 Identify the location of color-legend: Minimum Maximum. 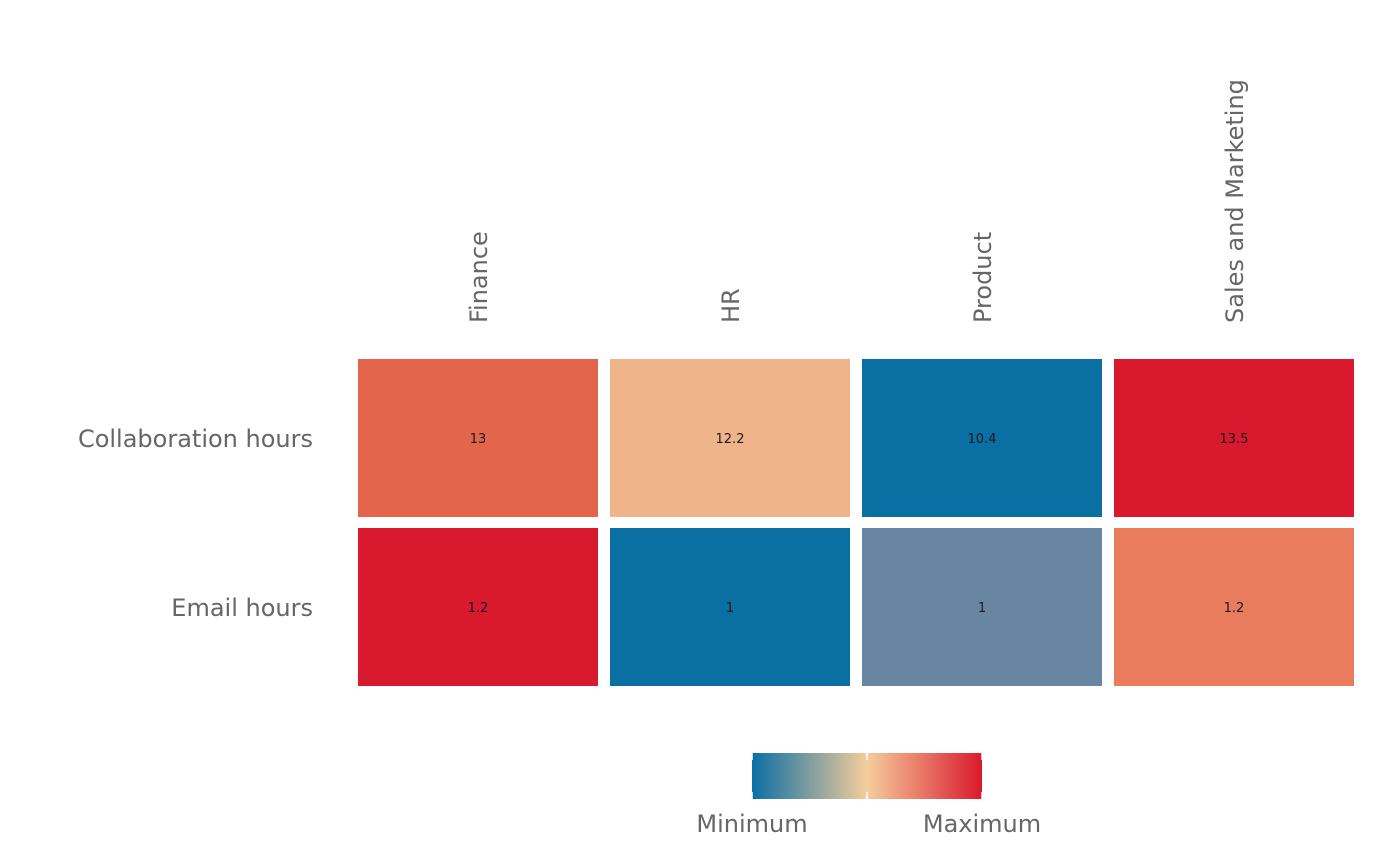
(868, 795).